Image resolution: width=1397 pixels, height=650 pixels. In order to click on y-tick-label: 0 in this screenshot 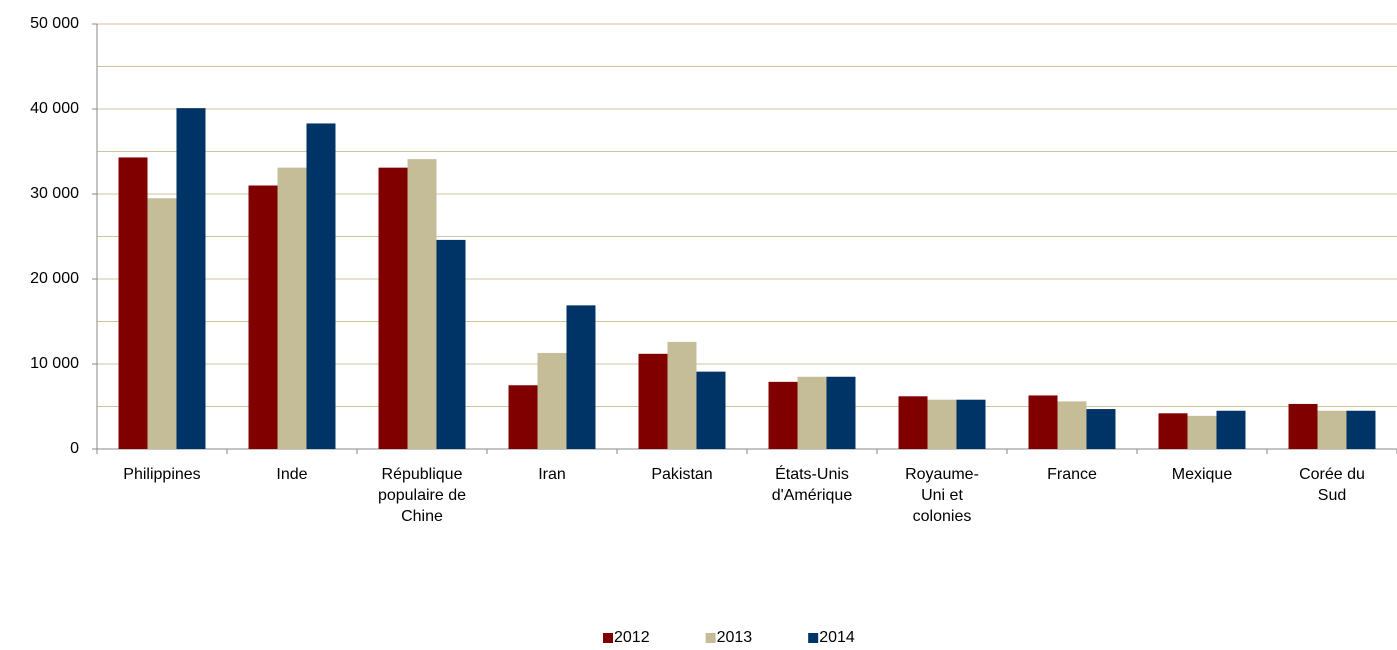, I will do `click(74, 448)`.